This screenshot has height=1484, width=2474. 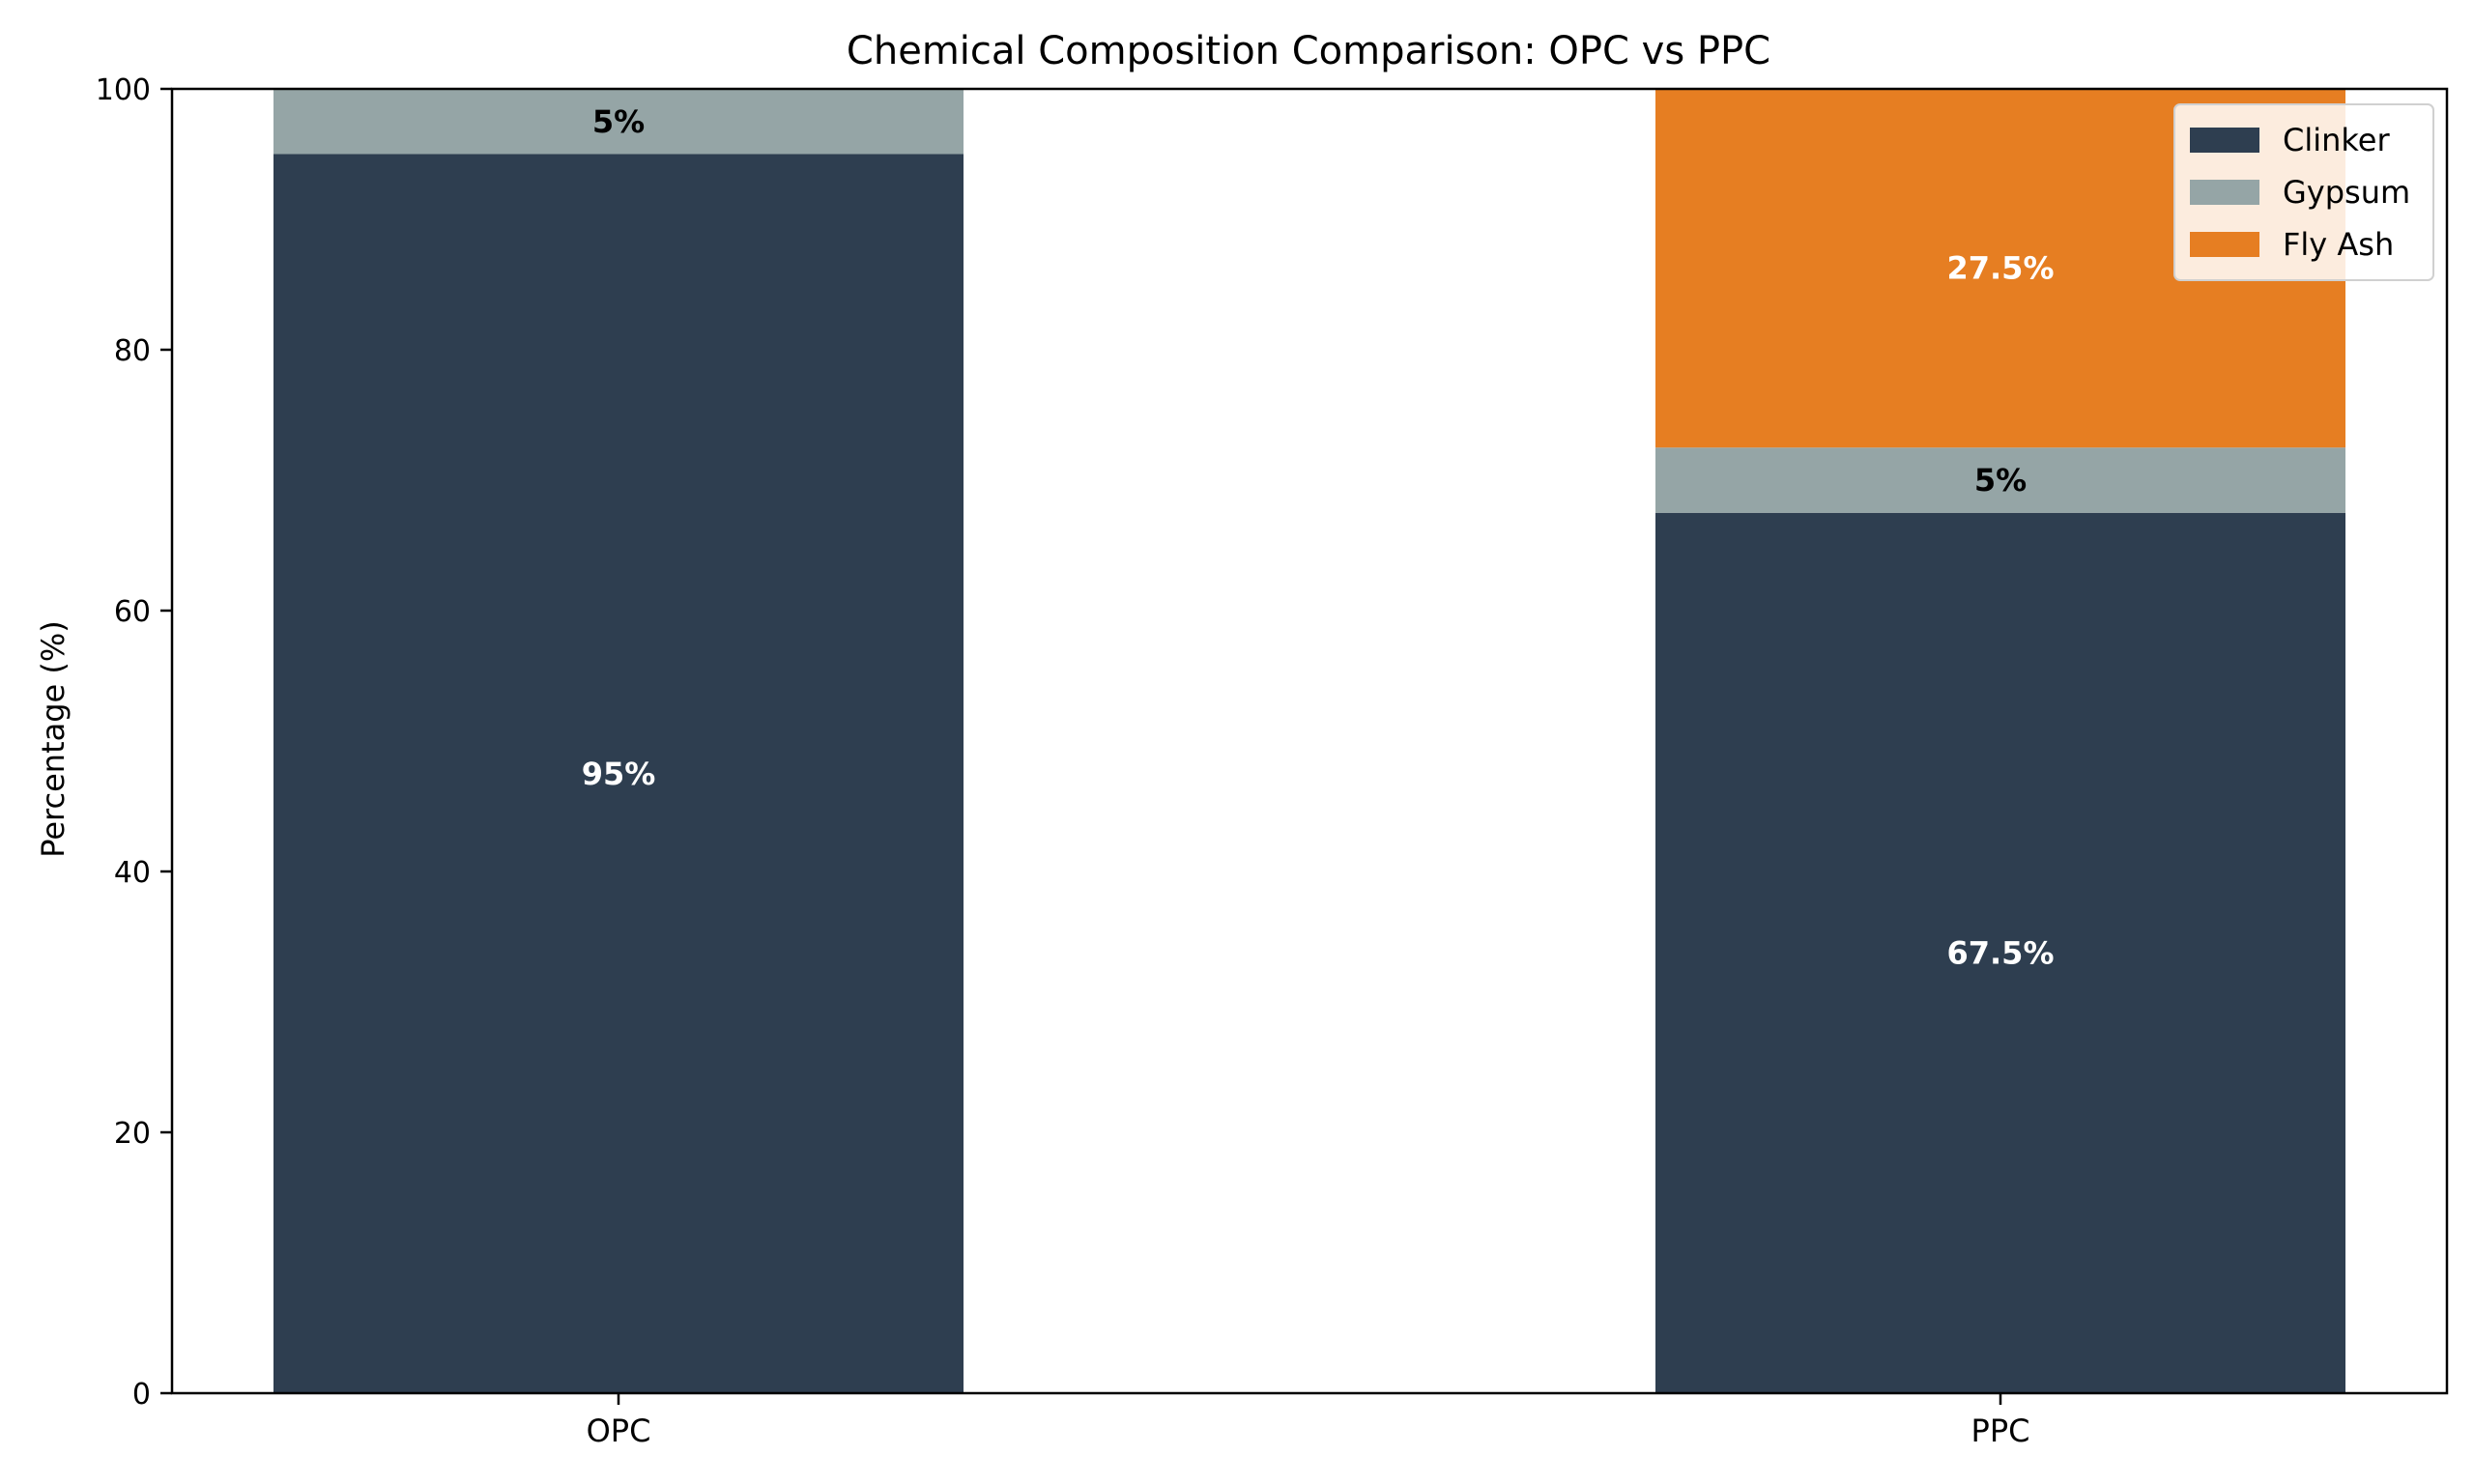 I want to click on data-label: 67.5%, so click(x=2000, y=953).